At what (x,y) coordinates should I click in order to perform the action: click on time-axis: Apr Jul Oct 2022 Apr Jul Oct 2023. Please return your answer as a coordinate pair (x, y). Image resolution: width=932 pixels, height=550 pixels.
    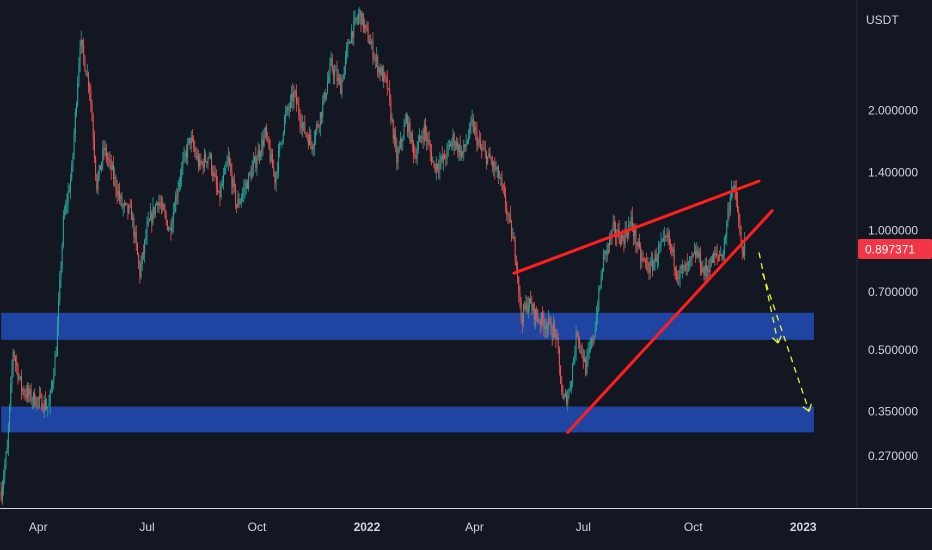
    Looking at the image, I should click on (423, 527).